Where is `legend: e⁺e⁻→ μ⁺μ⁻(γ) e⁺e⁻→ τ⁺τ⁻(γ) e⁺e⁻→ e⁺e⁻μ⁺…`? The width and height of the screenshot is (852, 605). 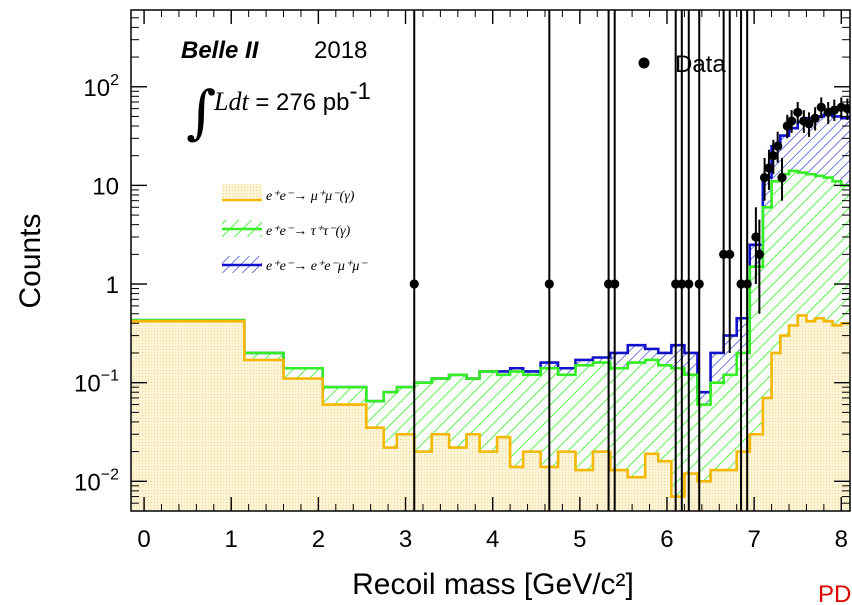
legend: e⁺e⁻→ μ⁺μ⁻(γ) e⁺e⁻→ τ⁺τ⁻(γ) e⁺e⁻→ e⁺e⁻μ⁺… is located at coordinates (295, 229).